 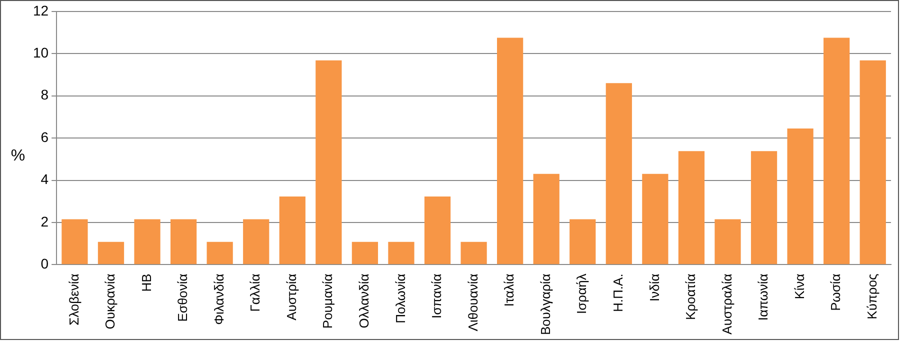 I want to click on x-tick-label: Ινδία, so click(x=654, y=287).